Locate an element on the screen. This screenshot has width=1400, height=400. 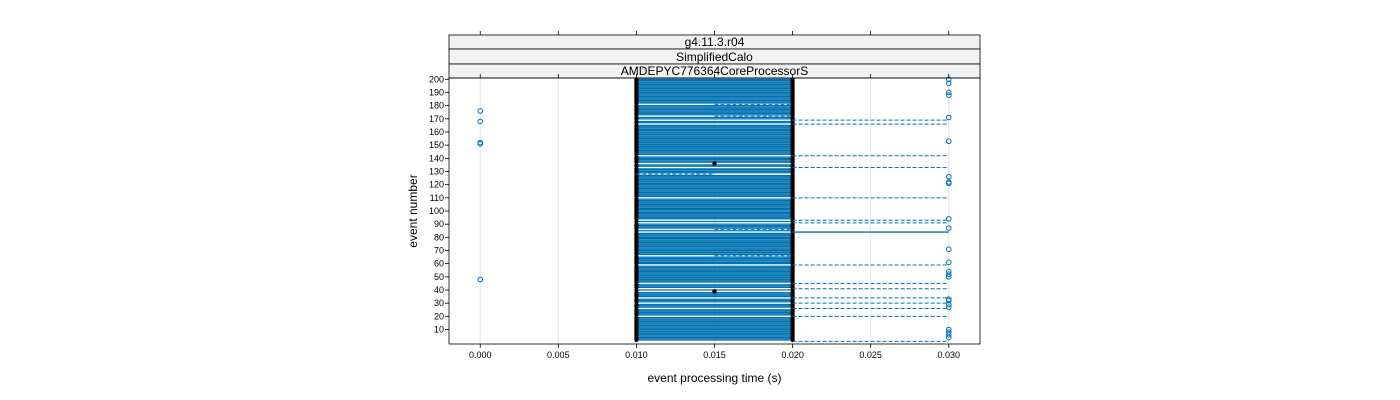
y-tick-label: 50 is located at coordinates (439, 277).